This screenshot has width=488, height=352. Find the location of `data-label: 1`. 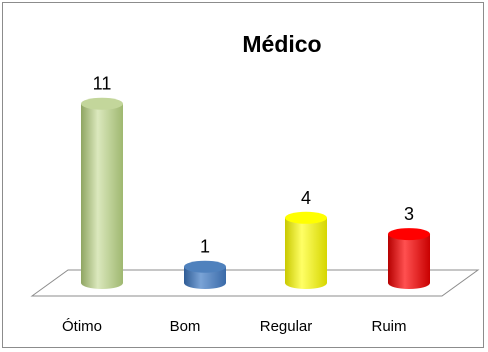

data-label: 1 is located at coordinates (205, 247).